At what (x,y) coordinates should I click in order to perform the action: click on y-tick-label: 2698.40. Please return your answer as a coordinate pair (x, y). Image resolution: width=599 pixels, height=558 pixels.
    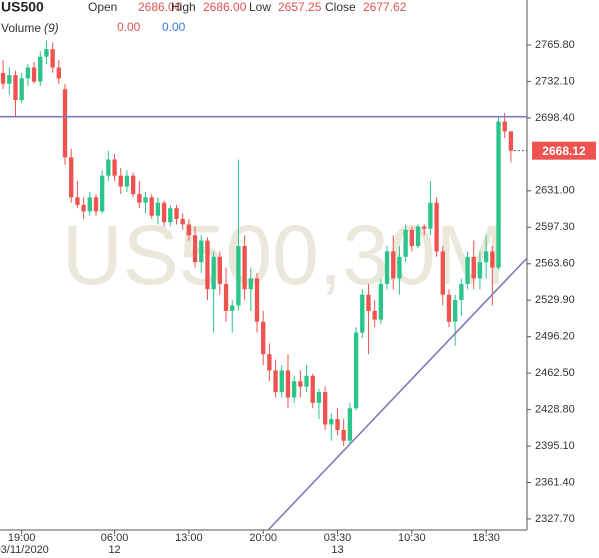
    Looking at the image, I should click on (555, 118).